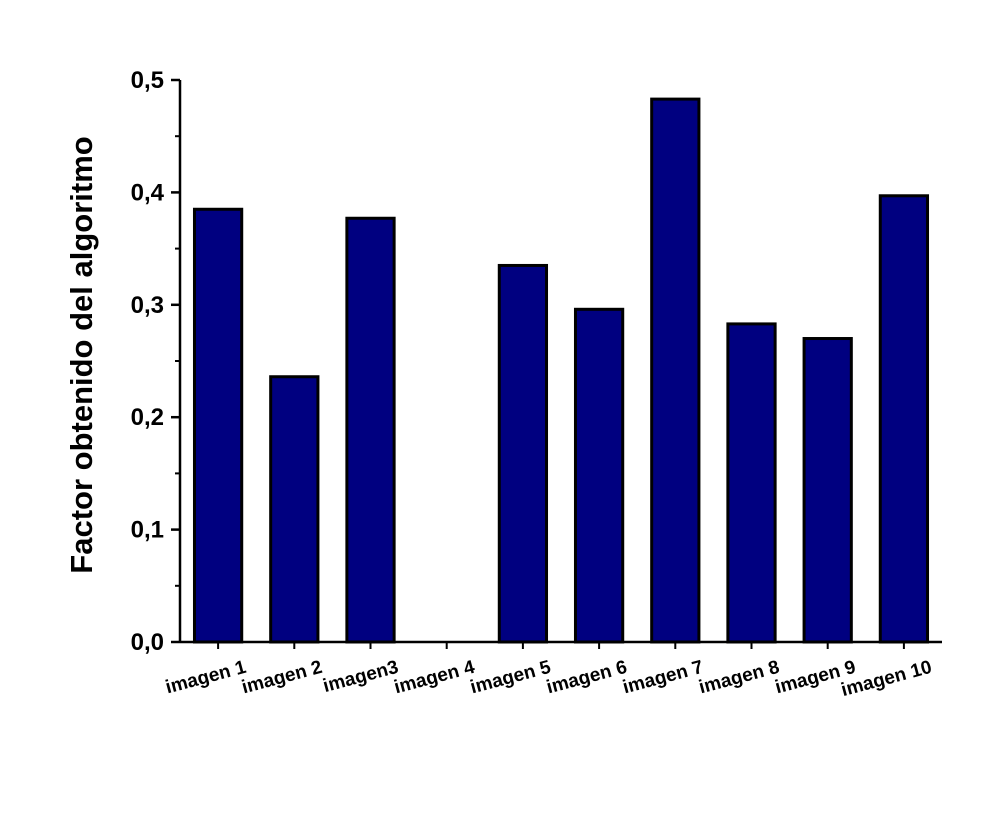 The height and width of the screenshot is (836, 997). Describe the element at coordinates (147, 530) in the screenshot. I see `y-tick-label: 0,1` at that location.